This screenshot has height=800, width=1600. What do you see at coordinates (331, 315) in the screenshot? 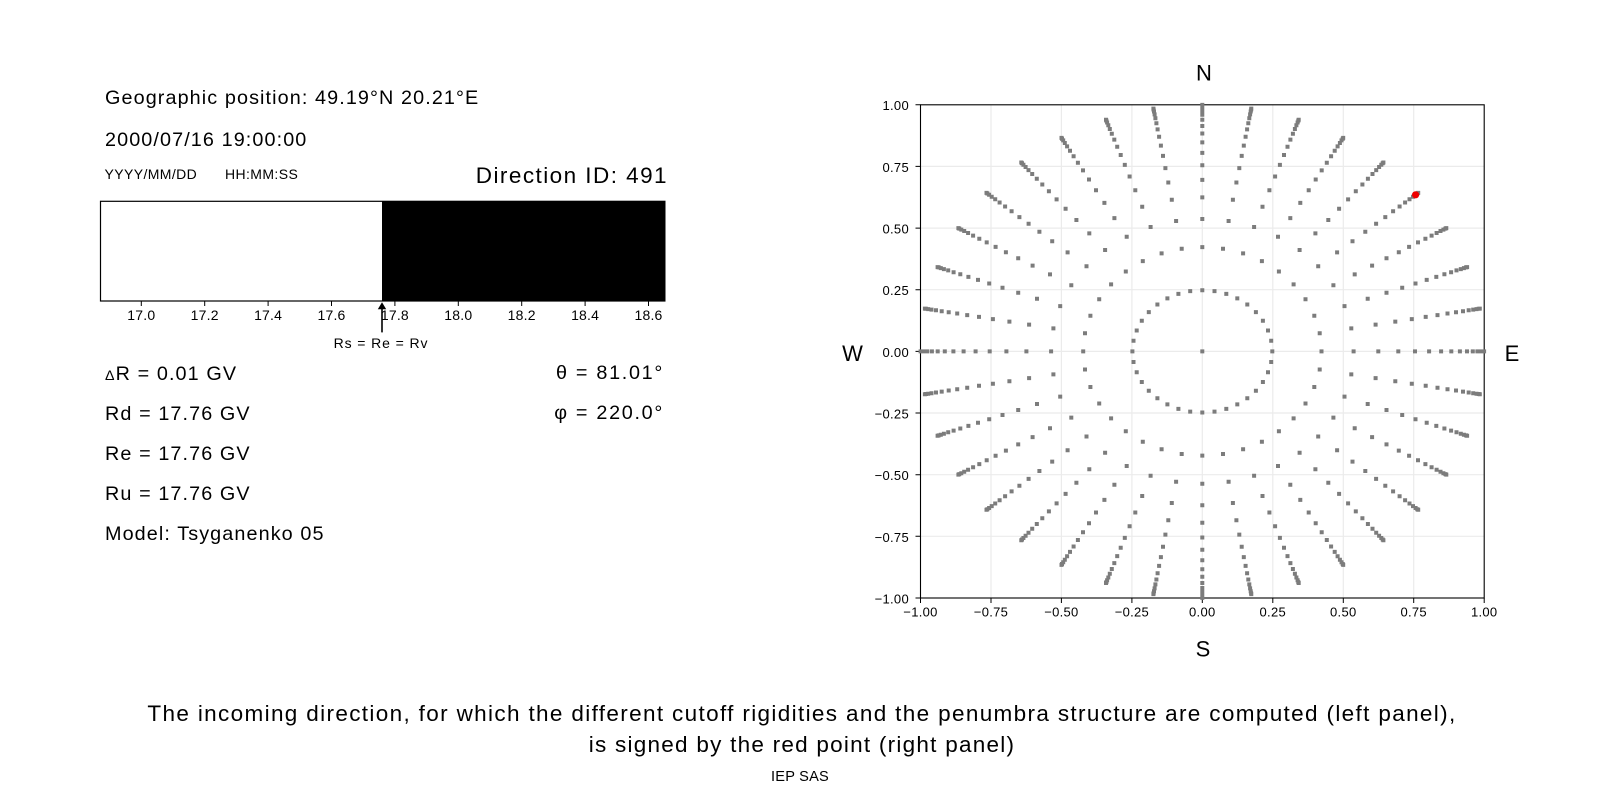
I see `svg-text: 17.6` at bounding box center [331, 315].